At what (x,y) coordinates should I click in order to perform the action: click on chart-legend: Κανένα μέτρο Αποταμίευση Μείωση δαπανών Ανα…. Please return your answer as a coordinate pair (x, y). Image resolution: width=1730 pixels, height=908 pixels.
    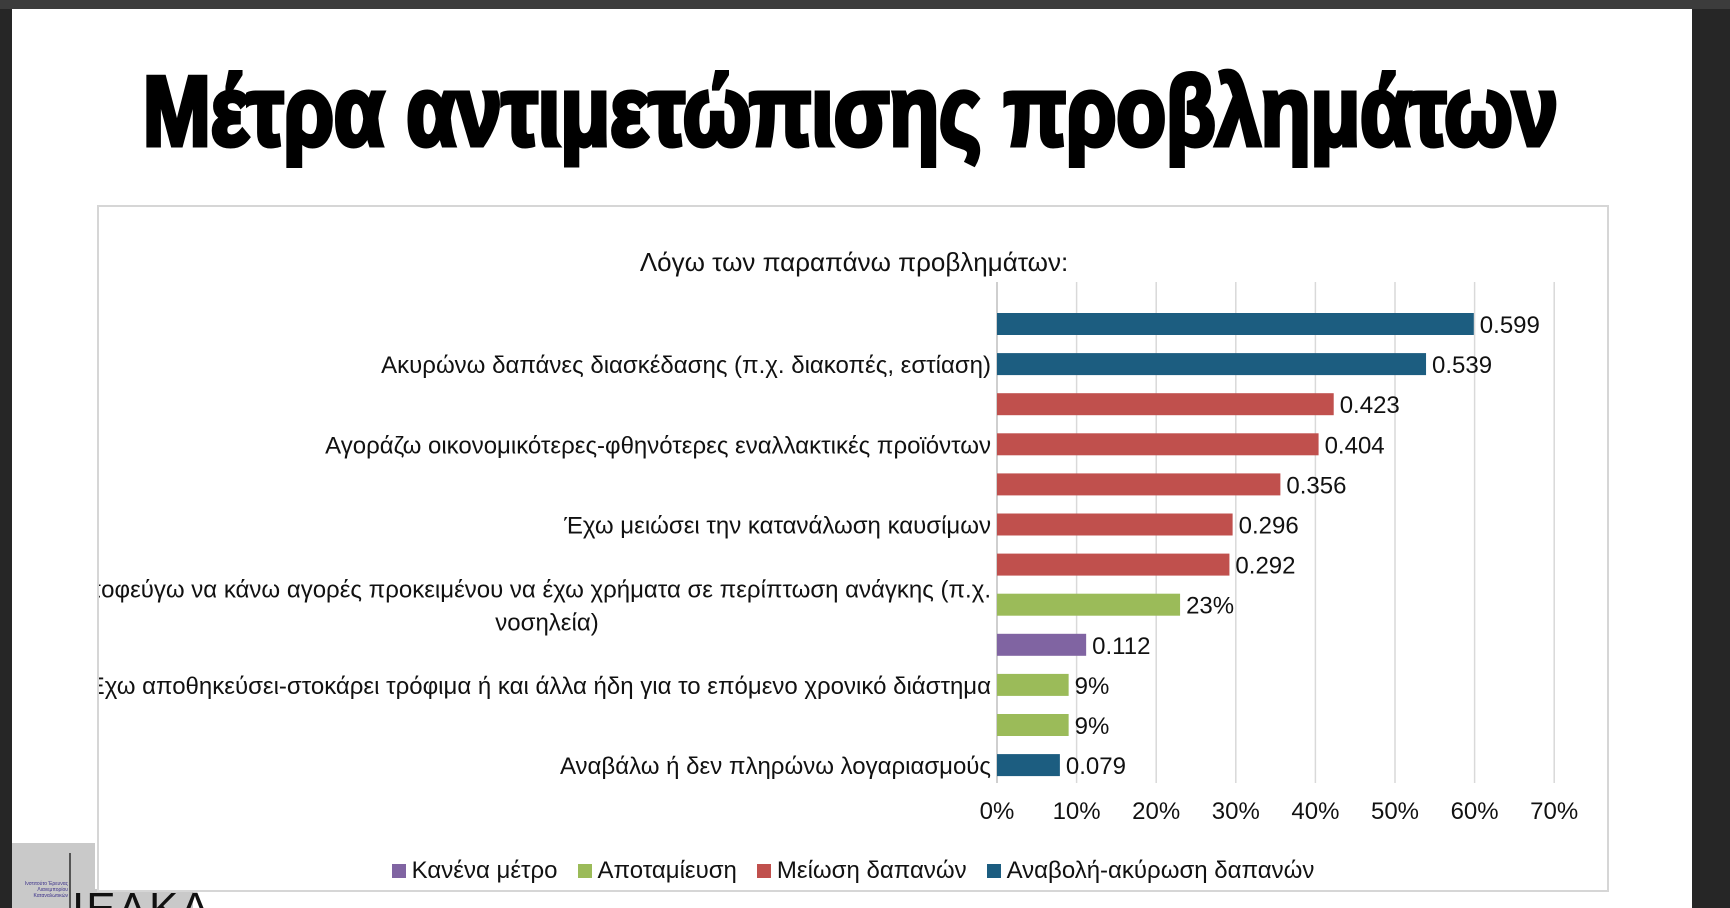
    Looking at the image, I should click on (853, 871).